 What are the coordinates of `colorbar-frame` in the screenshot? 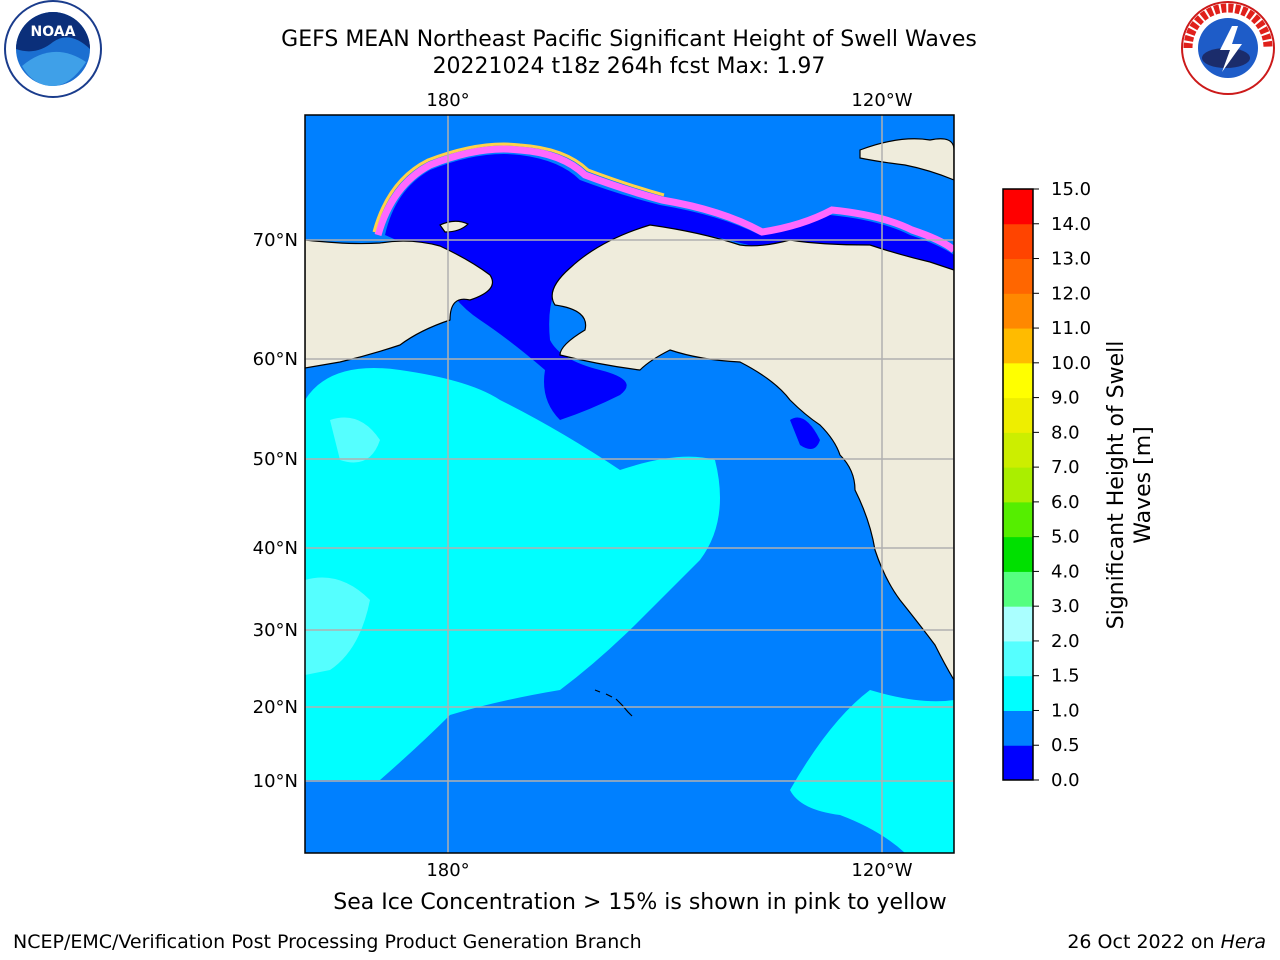 It's located at (1018, 484).